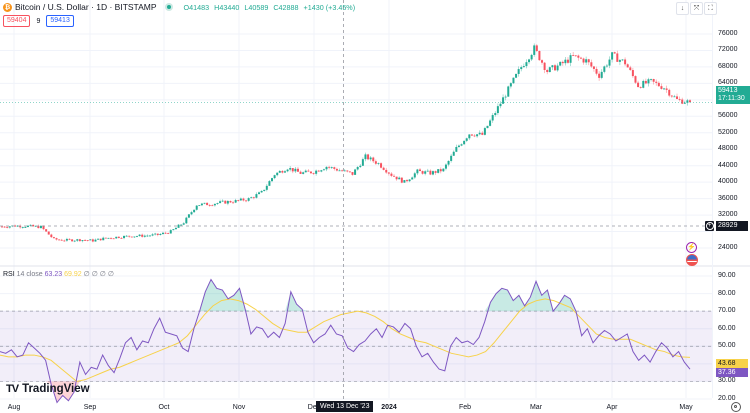 The image size is (750, 413). What do you see at coordinates (682, 8) in the screenshot?
I see `arrow-down-icon: ↓` at bounding box center [682, 8].